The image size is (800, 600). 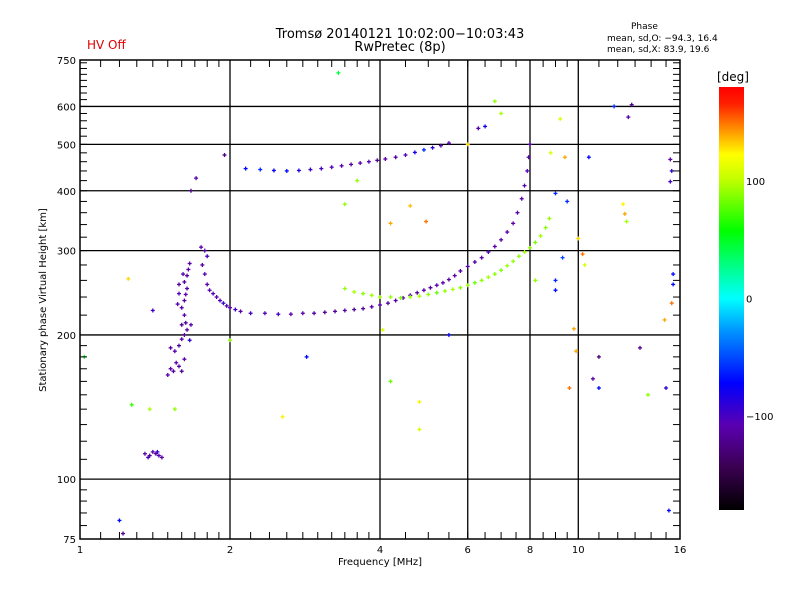 I want to click on chart-title-line2: RwPretec (8p), so click(x=400, y=47).